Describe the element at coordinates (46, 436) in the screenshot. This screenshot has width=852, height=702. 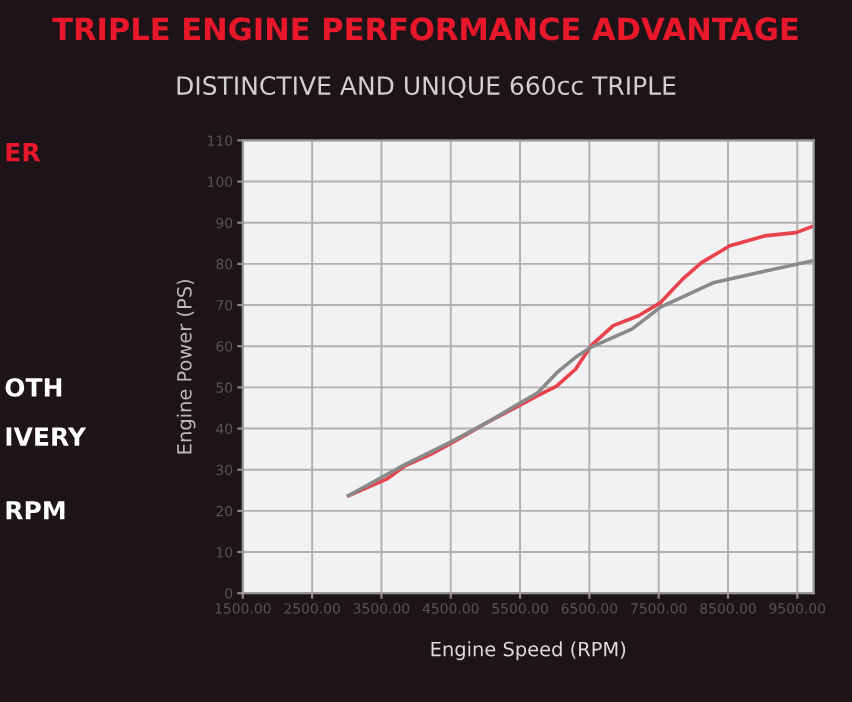
I see `text: IVERY` at that location.